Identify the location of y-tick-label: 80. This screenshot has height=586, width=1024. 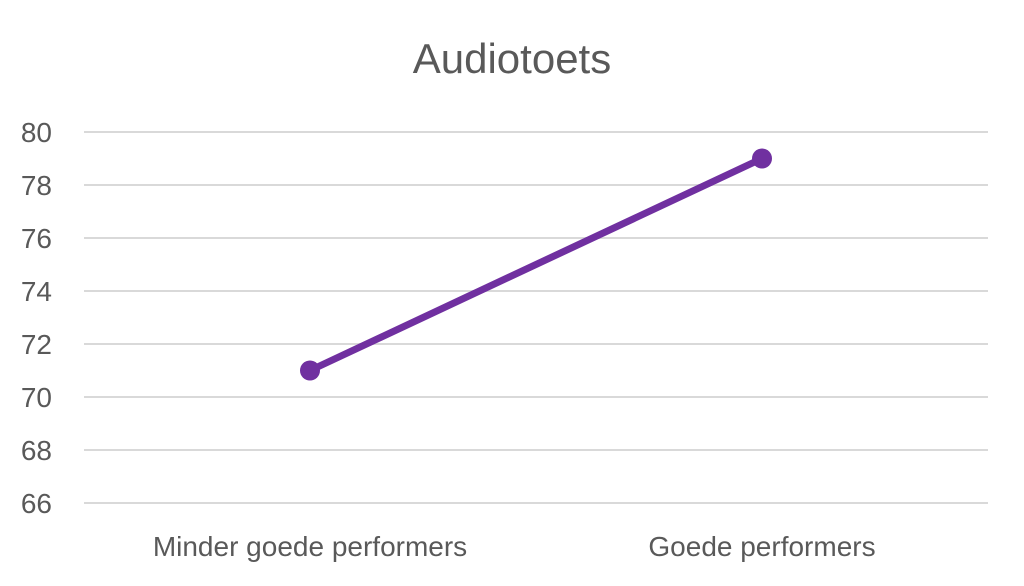
(36, 132).